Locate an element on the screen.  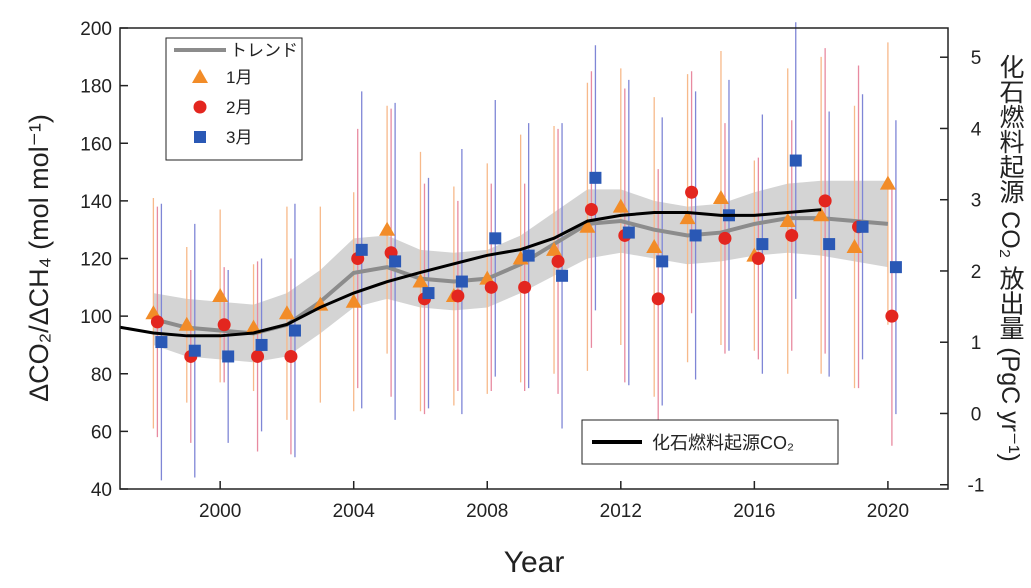
legend: 化石燃料起源CO₂ is located at coordinates (710, 442).